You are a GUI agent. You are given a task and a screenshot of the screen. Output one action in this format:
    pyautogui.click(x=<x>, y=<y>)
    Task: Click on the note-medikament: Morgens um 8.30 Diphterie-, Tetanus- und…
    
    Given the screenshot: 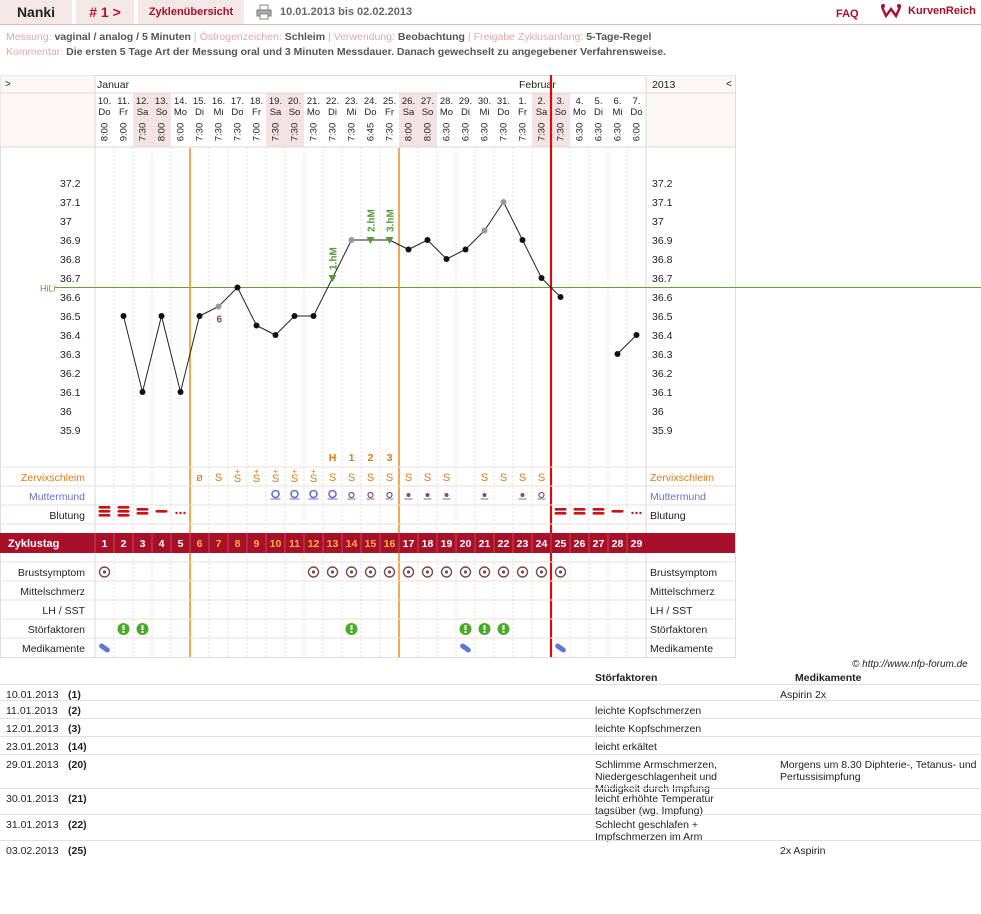 What is the action you would take?
    pyautogui.click(x=878, y=771)
    